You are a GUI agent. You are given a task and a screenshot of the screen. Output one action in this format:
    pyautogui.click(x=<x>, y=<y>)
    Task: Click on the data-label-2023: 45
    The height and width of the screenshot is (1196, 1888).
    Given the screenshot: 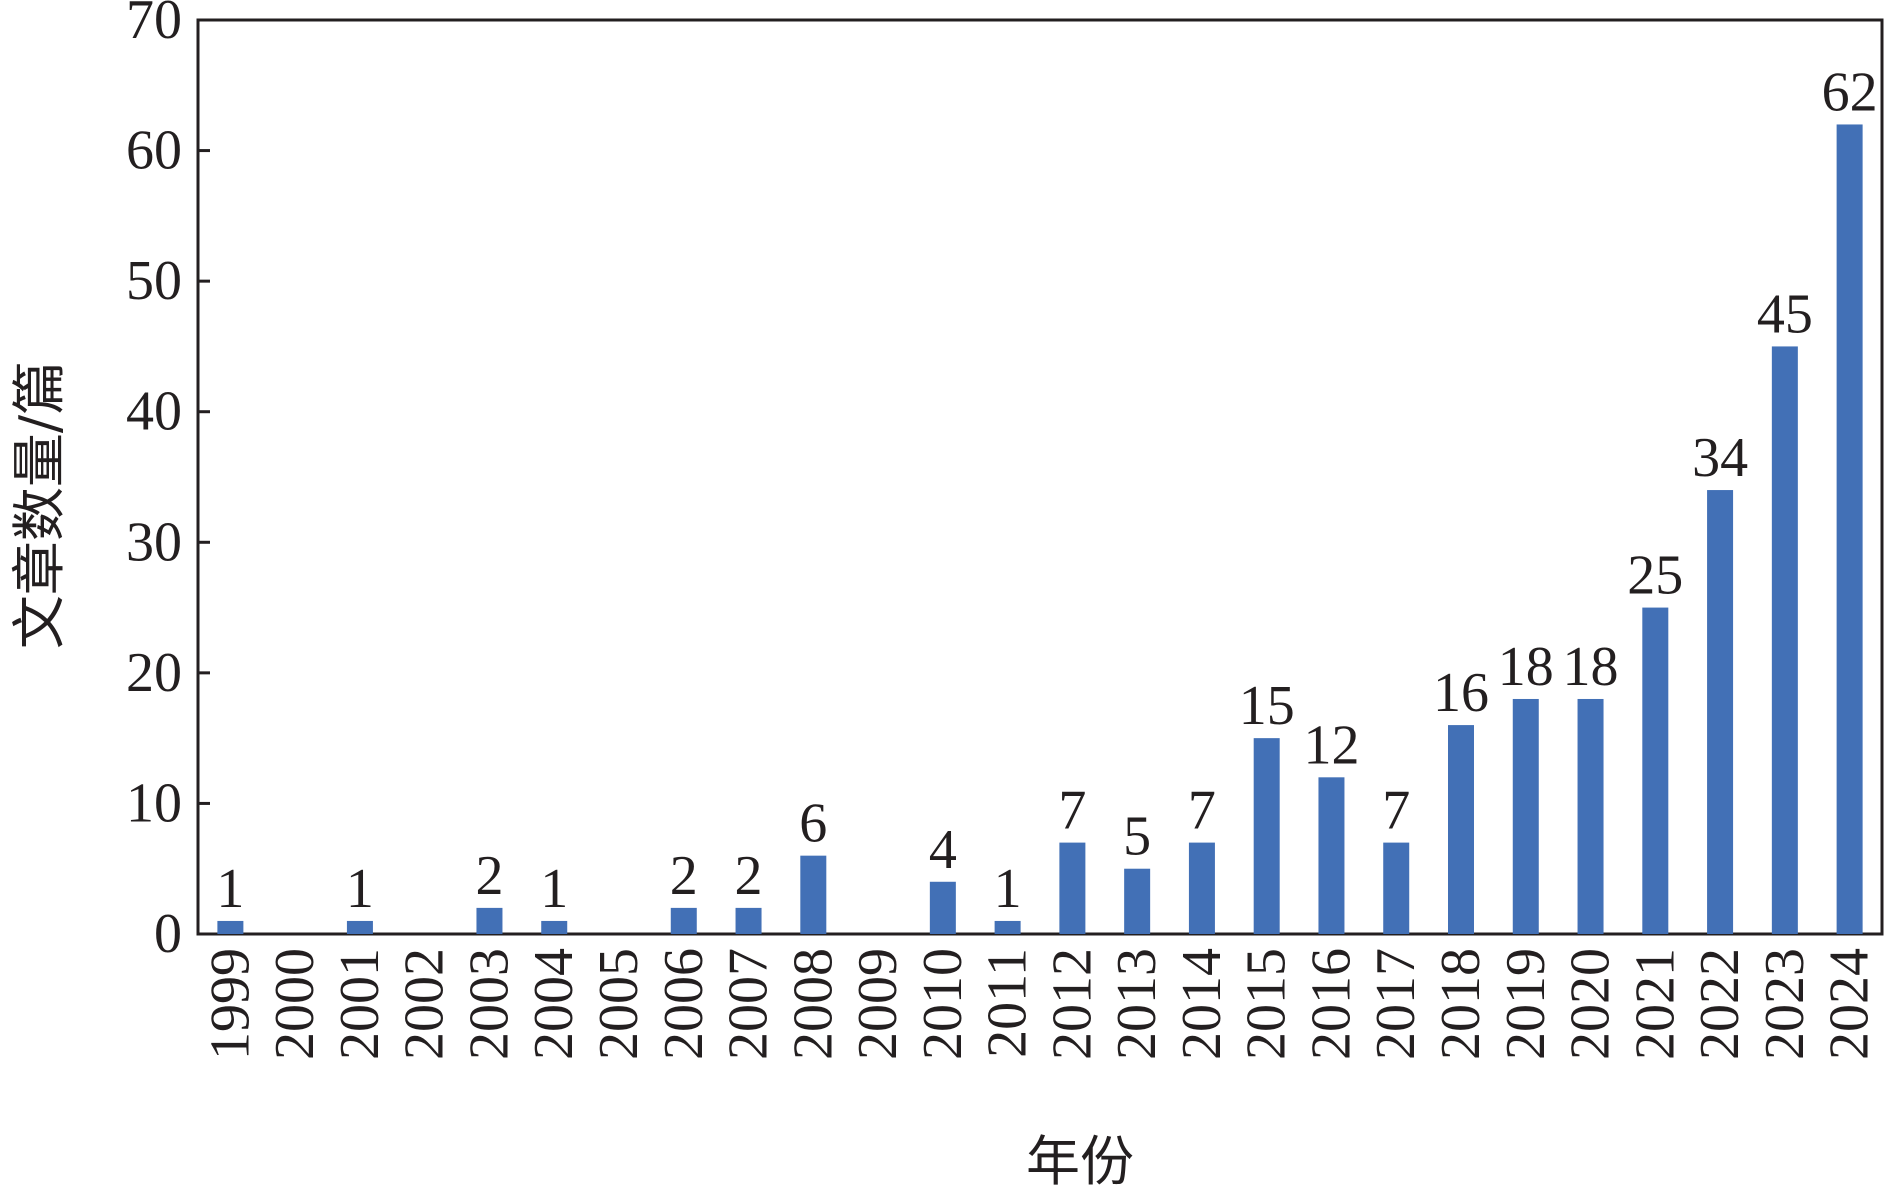 What is the action you would take?
    pyautogui.click(x=1785, y=314)
    